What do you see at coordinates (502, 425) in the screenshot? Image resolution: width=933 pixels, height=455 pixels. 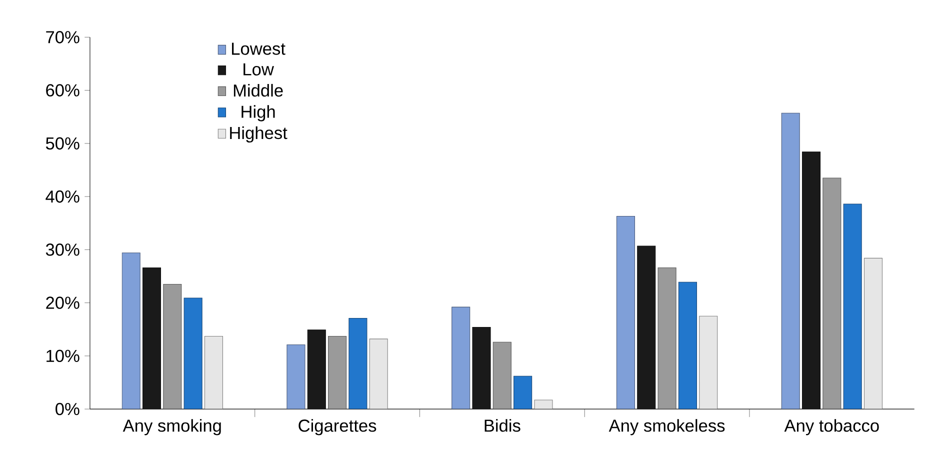 I see `x-tick-label: Bidis` at bounding box center [502, 425].